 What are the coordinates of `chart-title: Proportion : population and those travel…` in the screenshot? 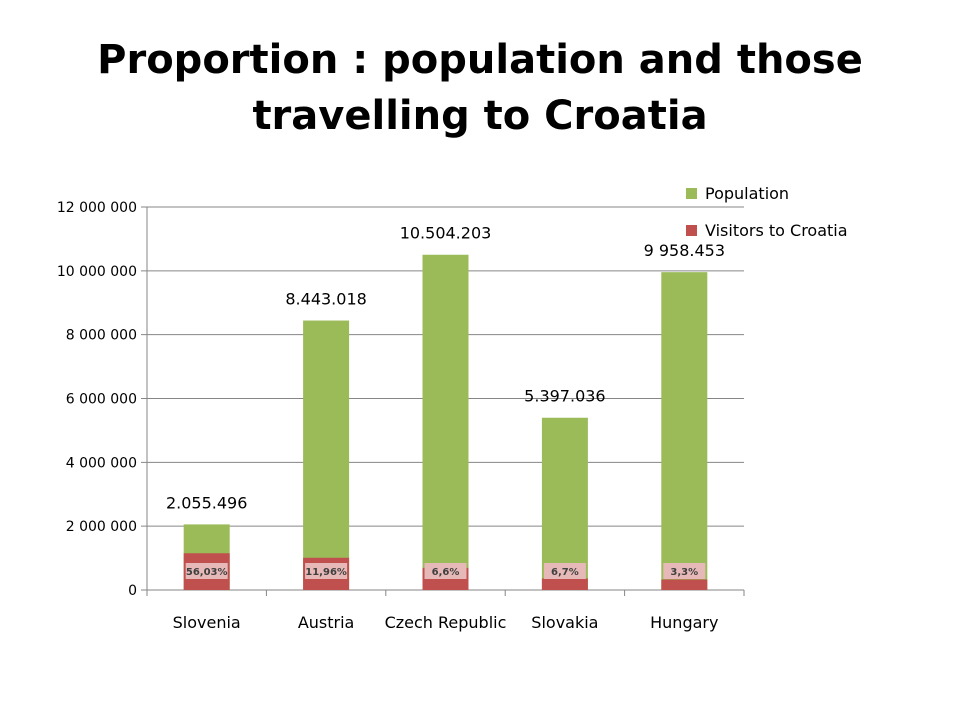 It's located at (480, 88).